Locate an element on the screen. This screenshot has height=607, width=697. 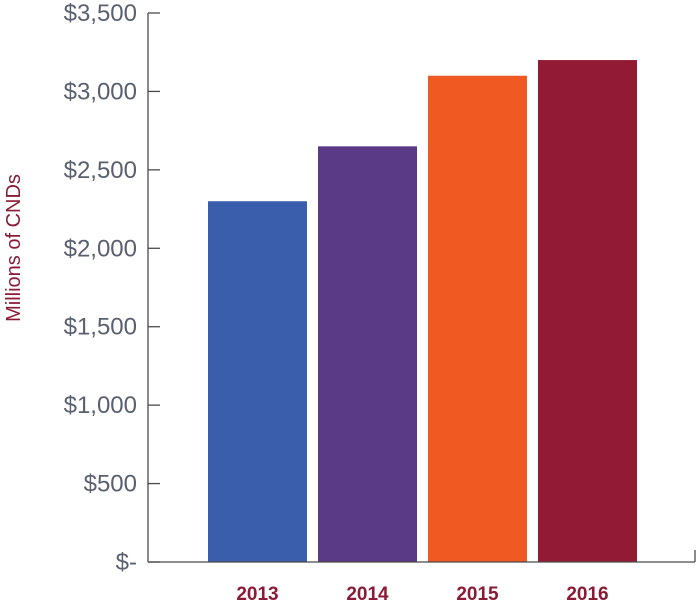
y-tick-label: $1,000 is located at coordinates (100, 405).